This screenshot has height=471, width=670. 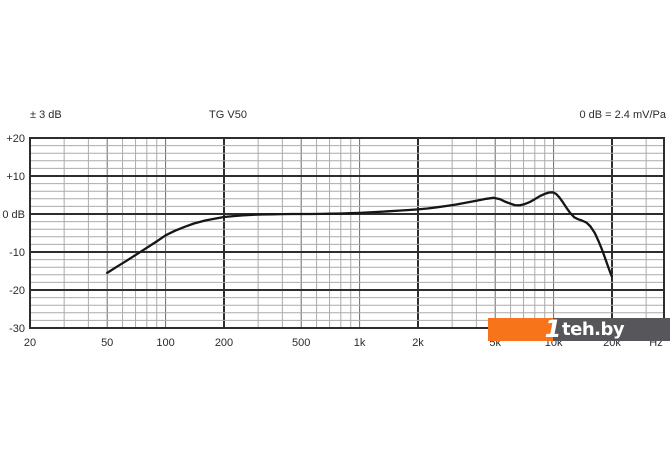 I want to click on x-tick-label: 50, so click(x=107, y=343).